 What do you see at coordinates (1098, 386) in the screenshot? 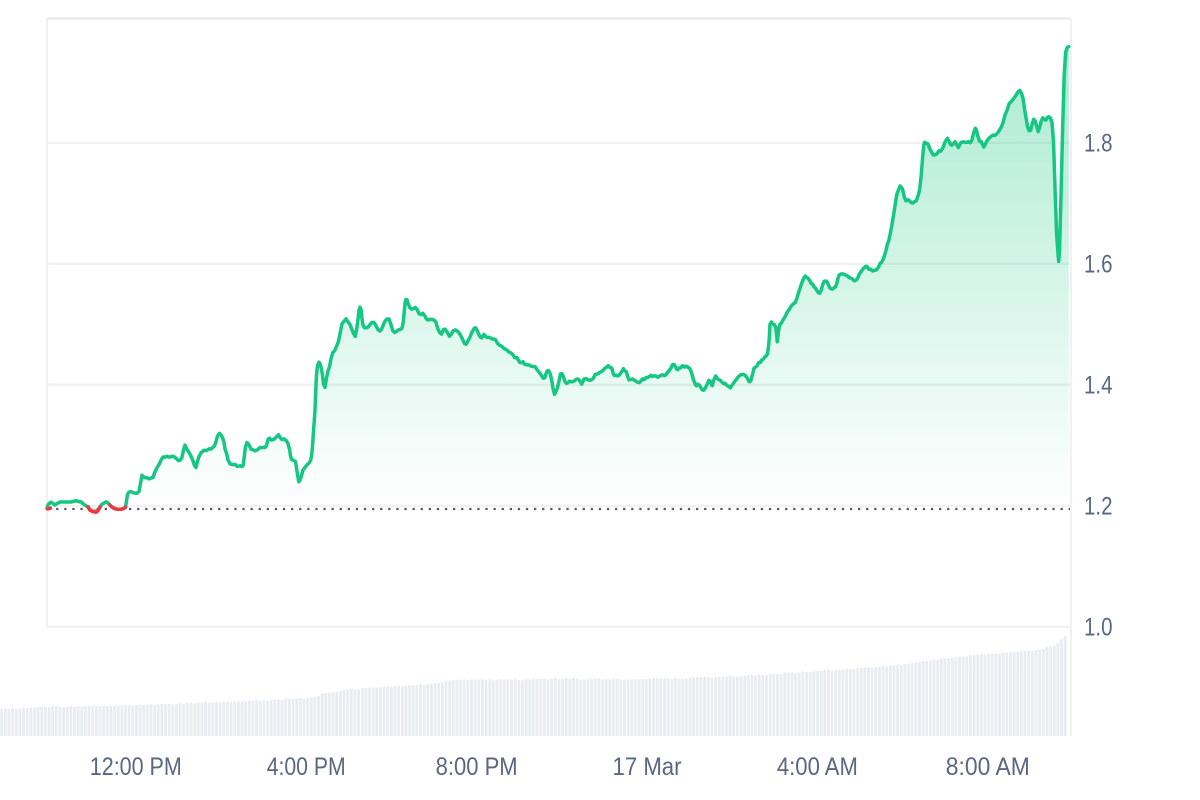
I see `svg-text: 1.4` at bounding box center [1098, 386].